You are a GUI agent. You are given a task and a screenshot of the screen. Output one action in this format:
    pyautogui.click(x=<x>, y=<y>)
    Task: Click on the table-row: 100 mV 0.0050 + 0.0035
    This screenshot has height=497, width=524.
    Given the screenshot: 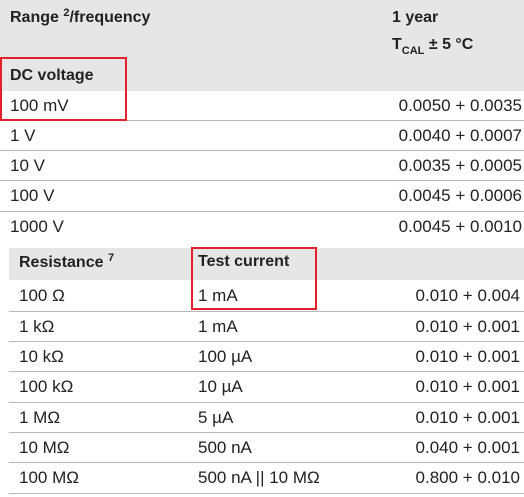 What is the action you would take?
    pyautogui.click(x=262, y=106)
    